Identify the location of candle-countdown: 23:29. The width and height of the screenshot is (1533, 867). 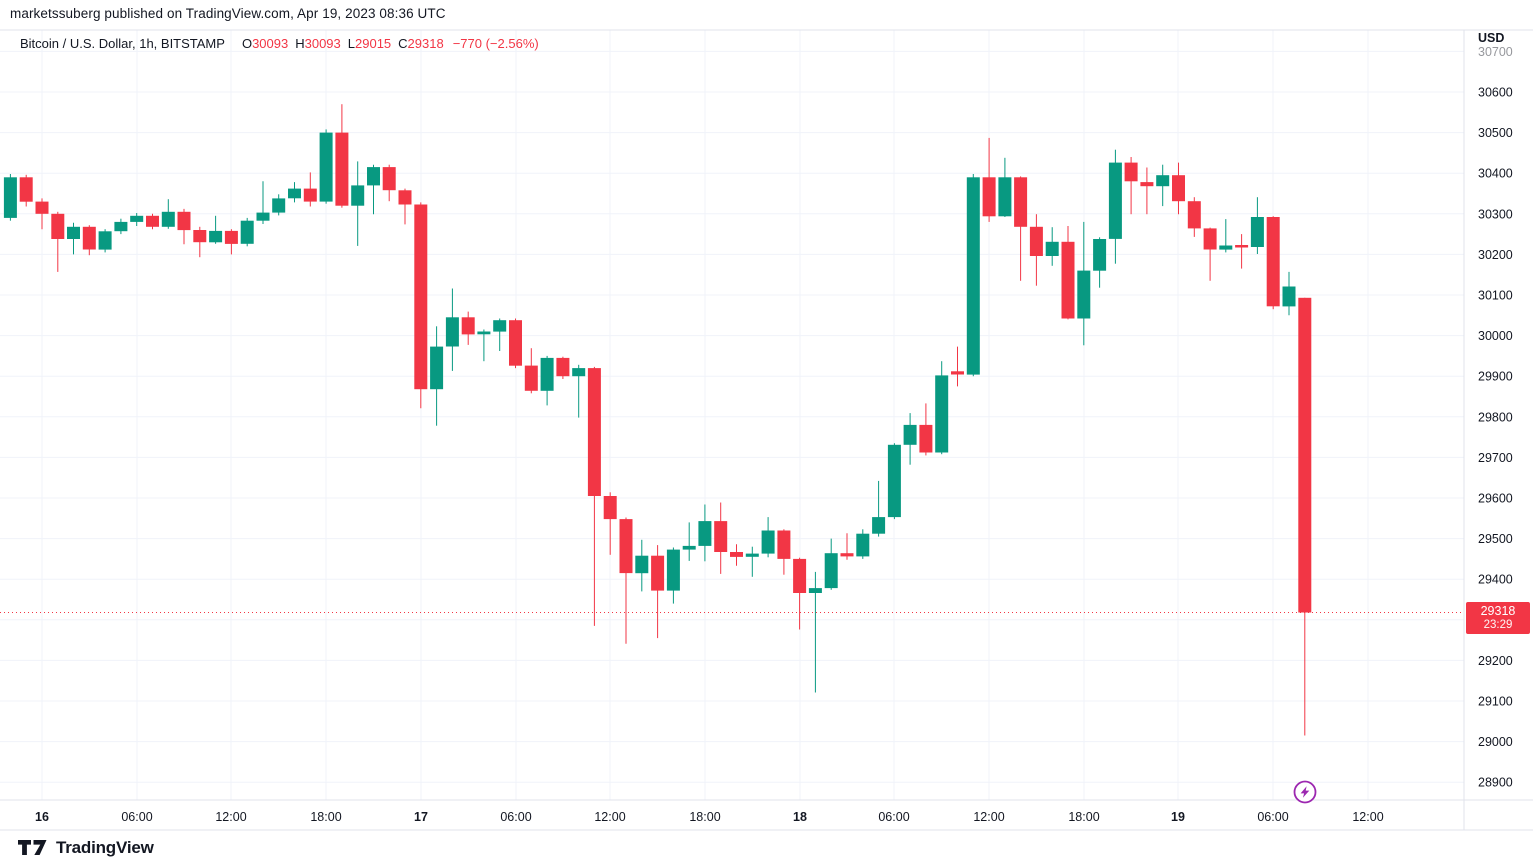
(1498, 625).